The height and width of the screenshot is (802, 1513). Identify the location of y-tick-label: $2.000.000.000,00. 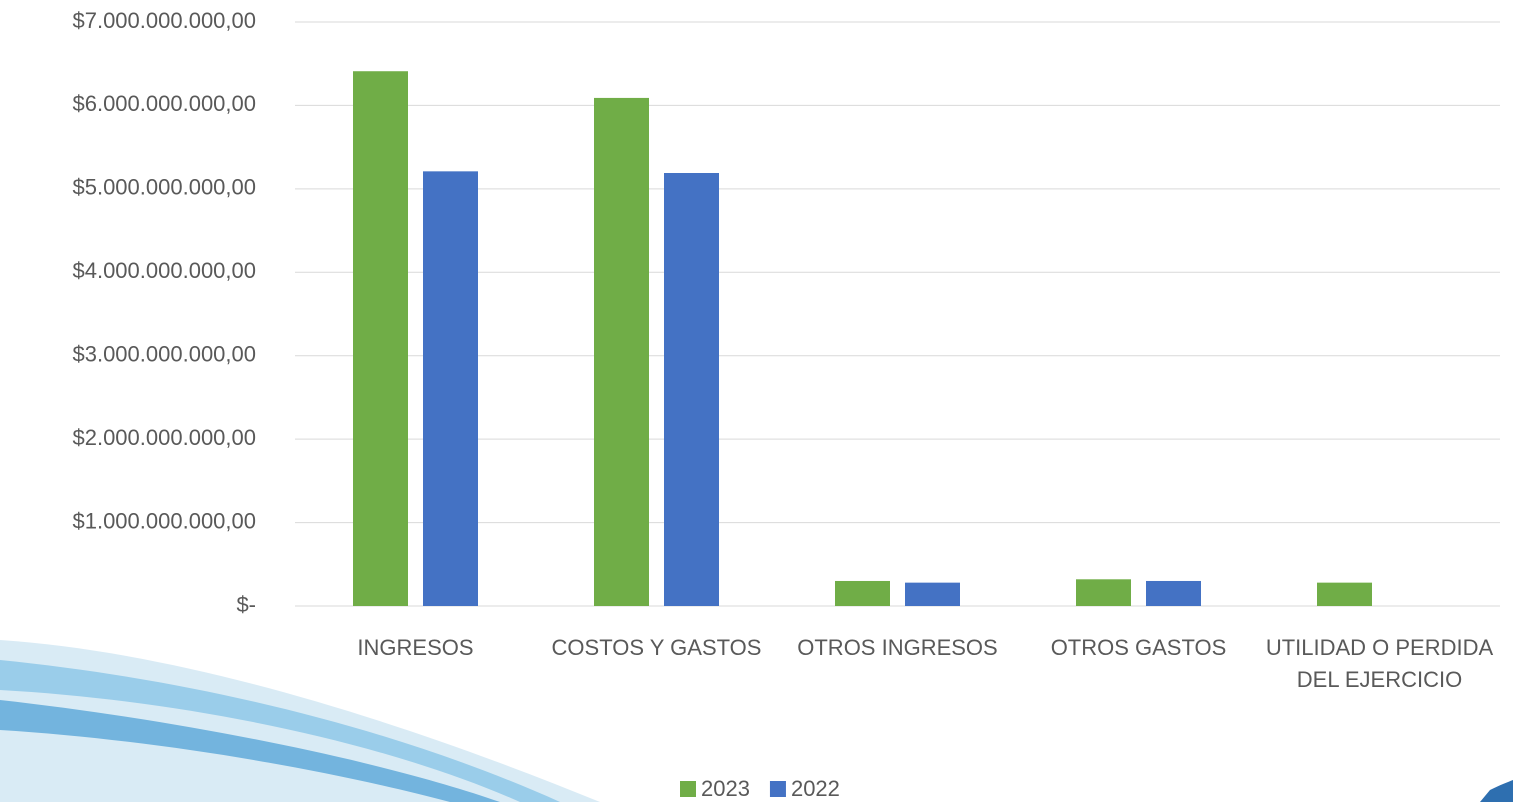
(164, 437).